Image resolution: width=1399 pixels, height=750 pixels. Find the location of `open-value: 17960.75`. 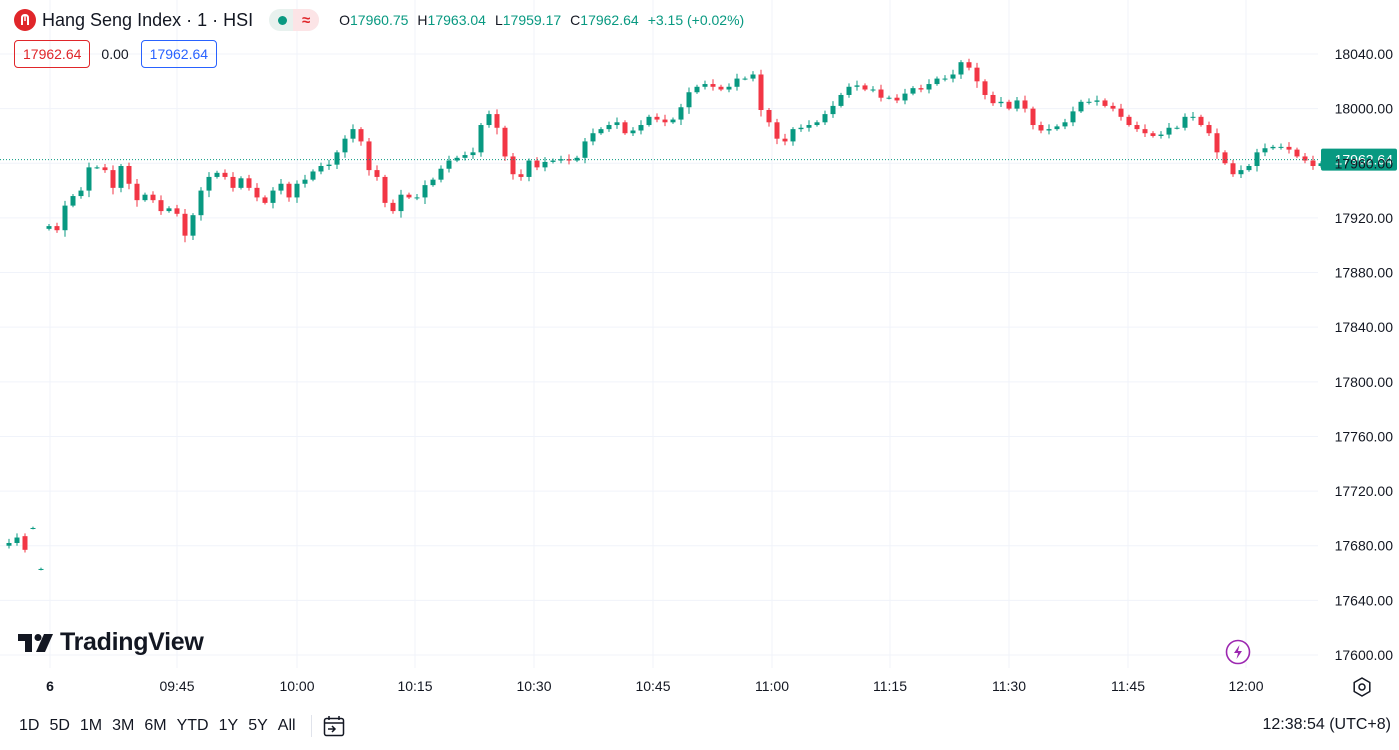

open-value: 17960.75 is located at coordinates (379, 20).